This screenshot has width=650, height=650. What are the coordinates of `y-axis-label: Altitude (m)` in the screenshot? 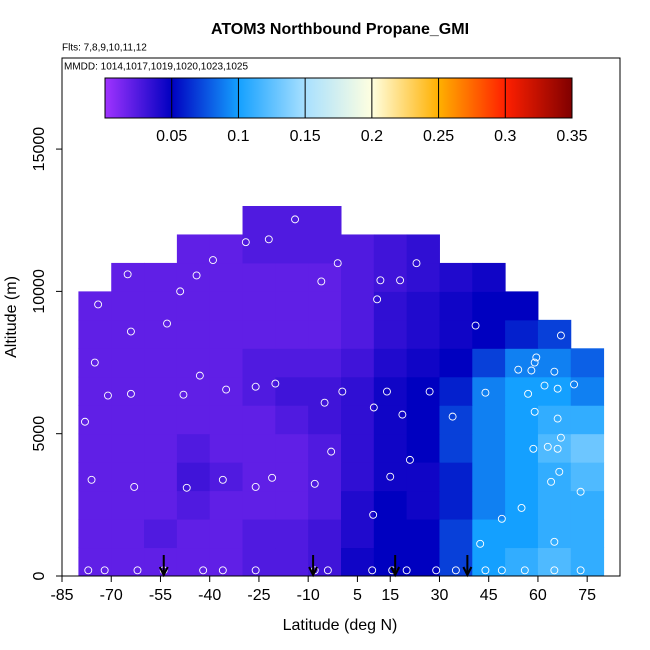 It's located at (11, 317).